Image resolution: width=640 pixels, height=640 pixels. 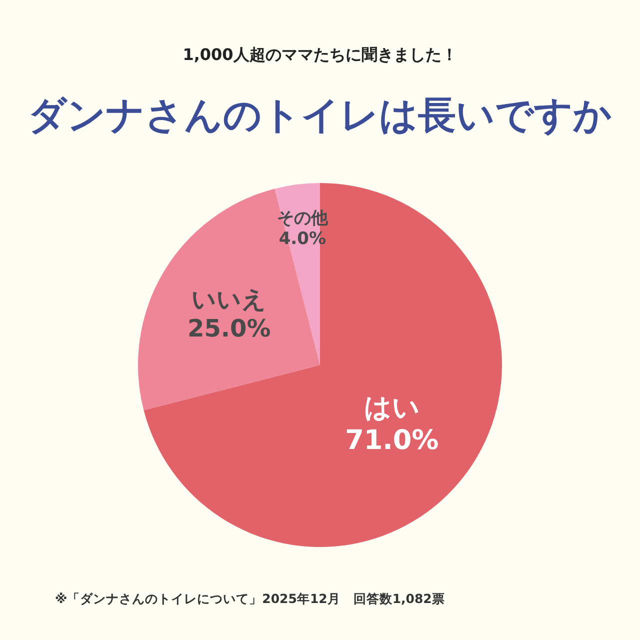 I want to click on text: ※「ダンナさんのトイレについて」2025年12月 回答数1,082票, so click(x=250, y=598).